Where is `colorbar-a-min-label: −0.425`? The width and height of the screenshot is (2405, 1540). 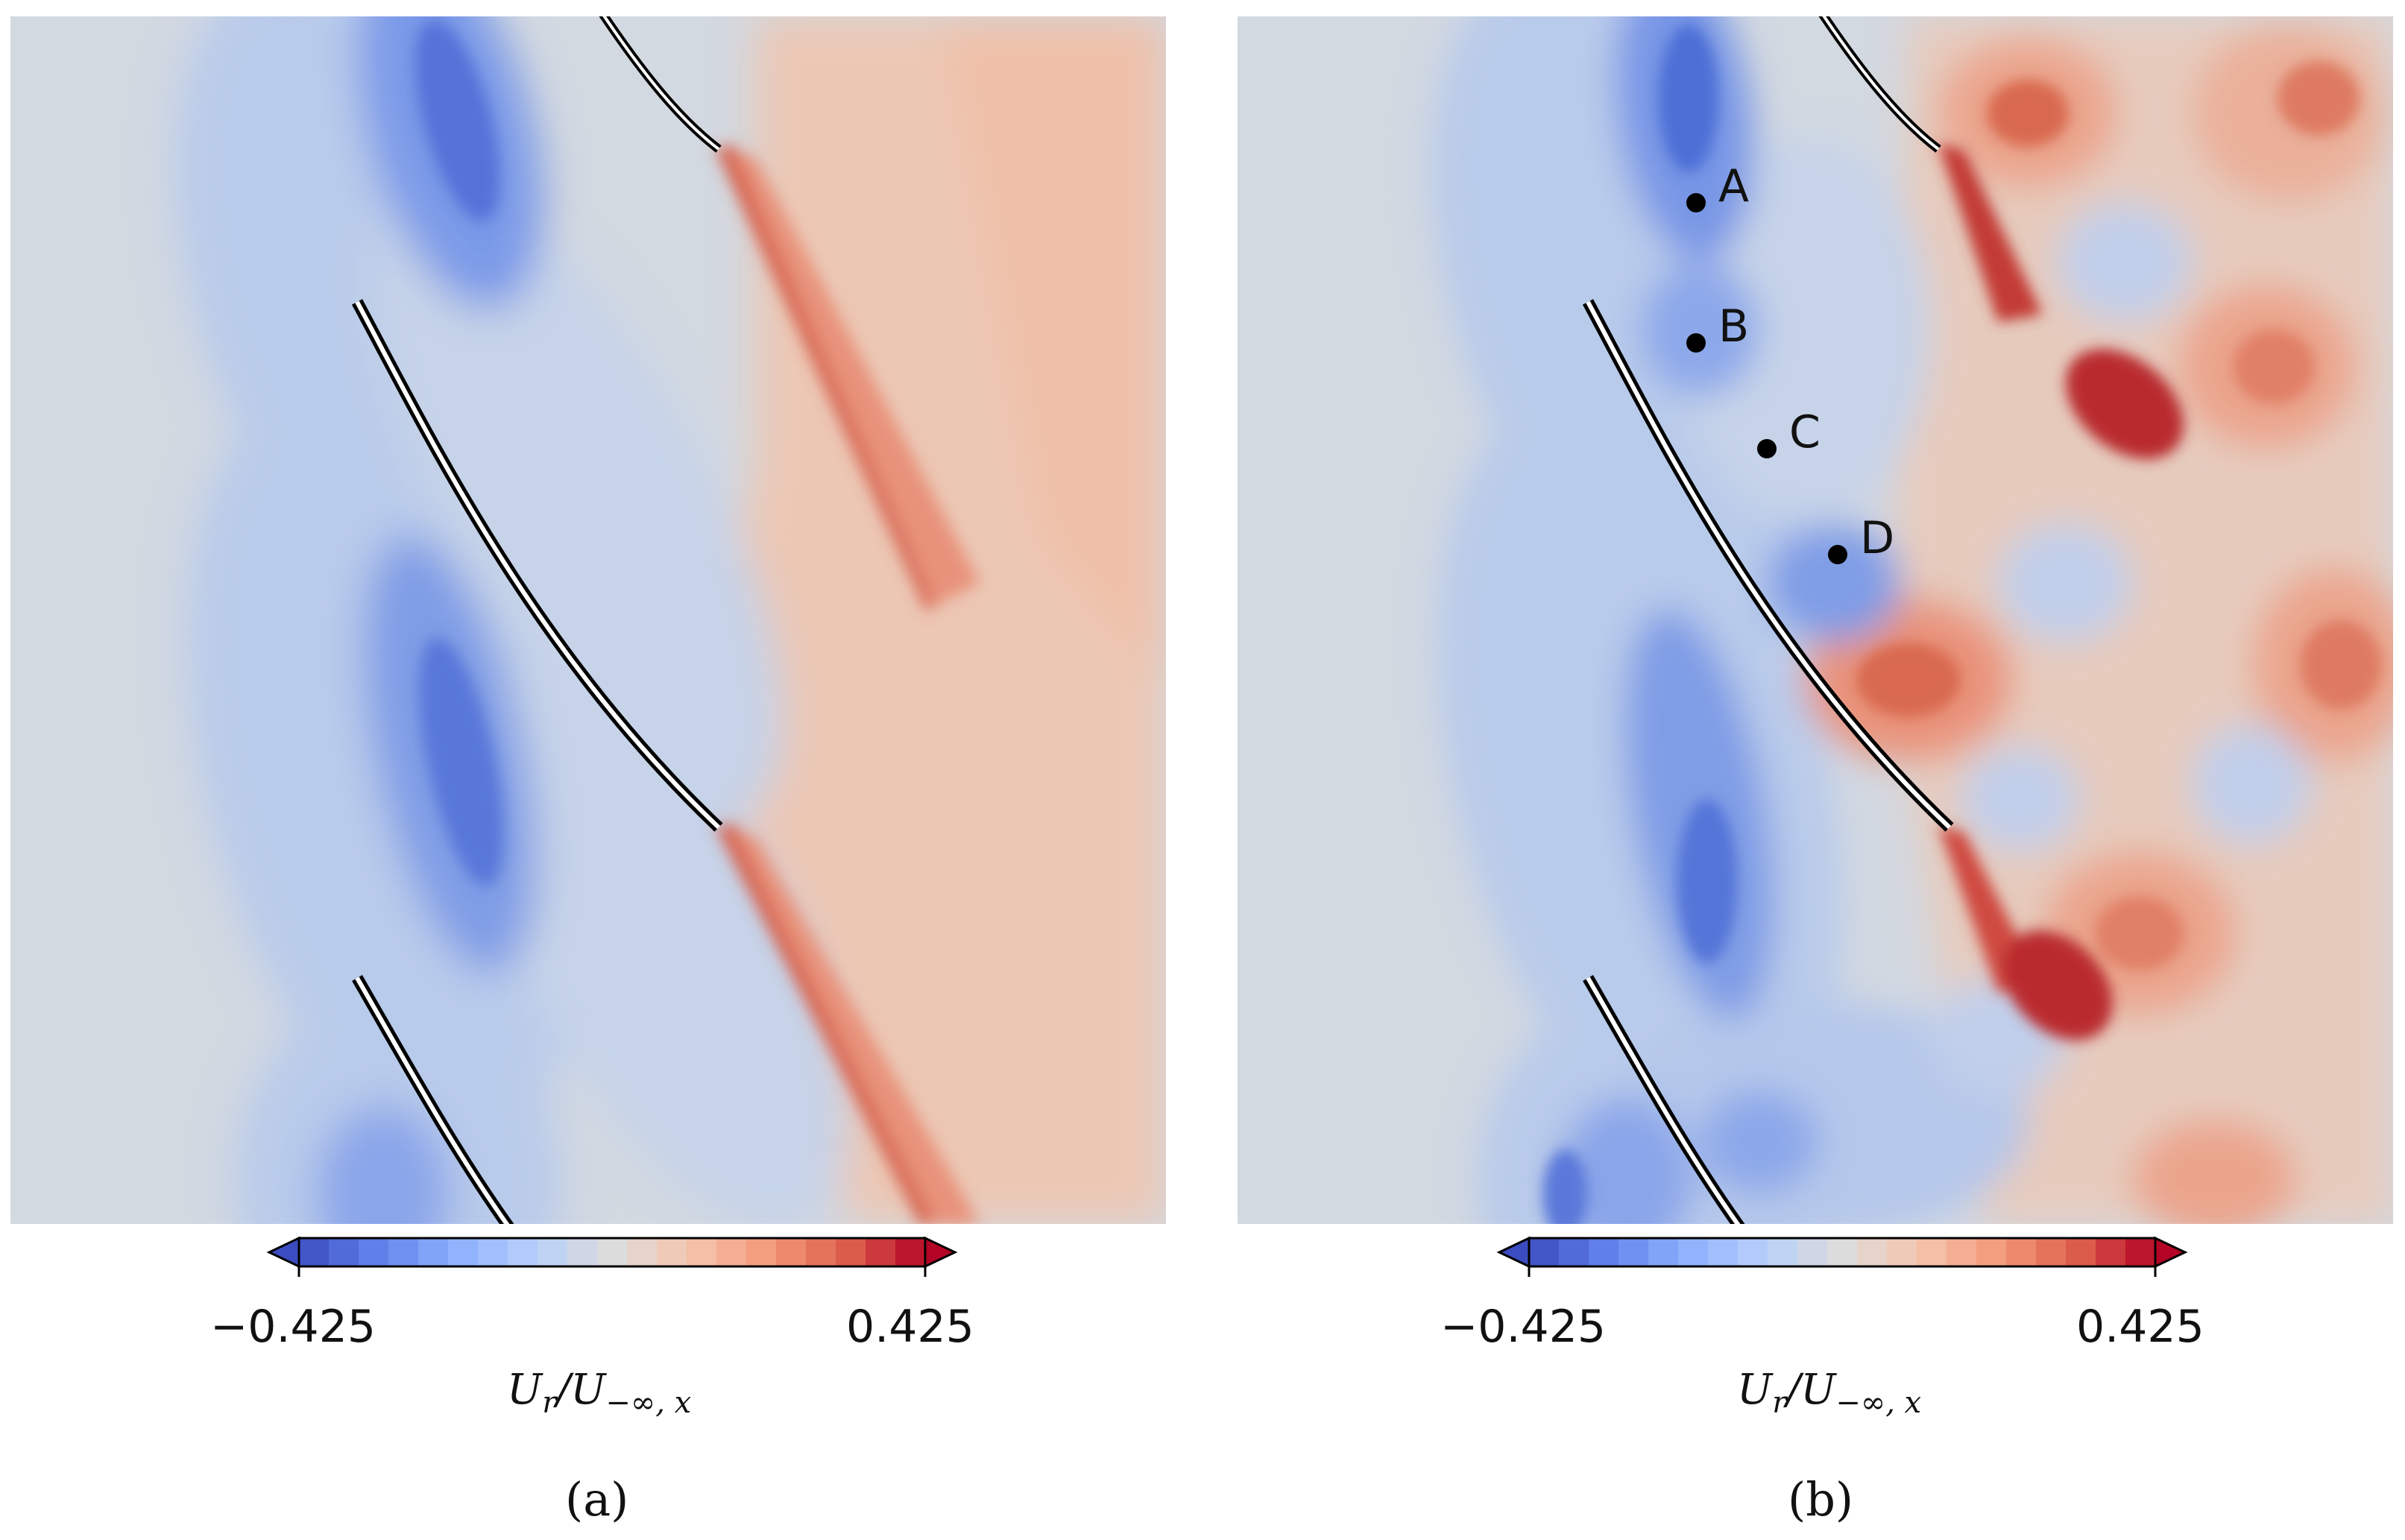 colorbar-a-min-label: −0.425 is located at coordinates (293, 1327).